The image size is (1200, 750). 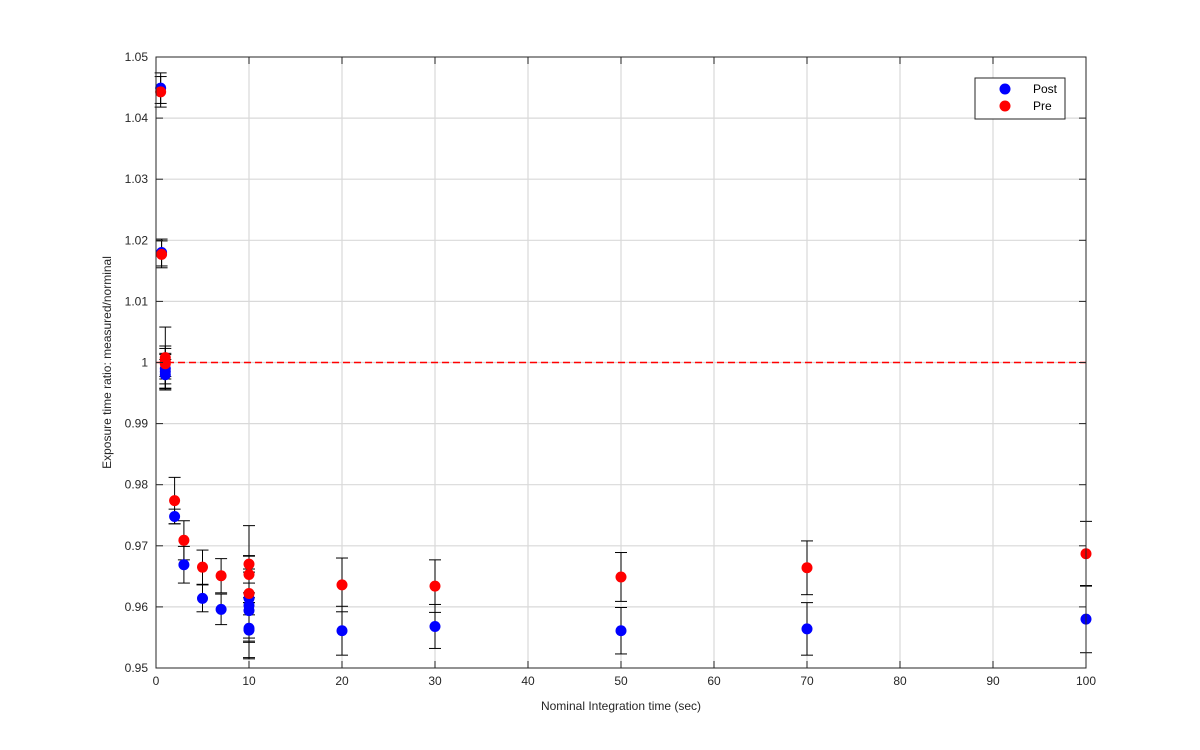 I want to click on x-tick-label: 30, so click(x=435, y=681).